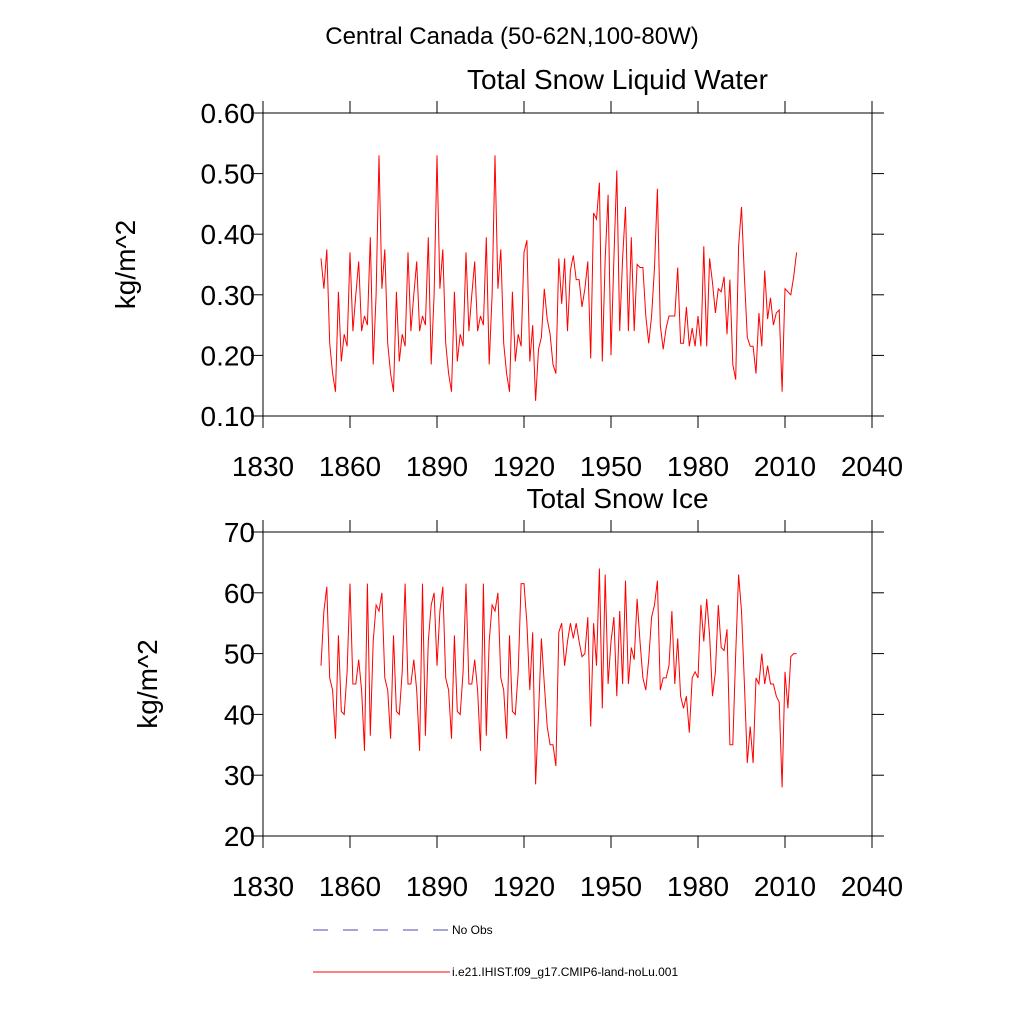  What do you see at coordinates (472, 930) in the screenshot?
I see `legend-label: No Obs` at bounding box center [472, 930].